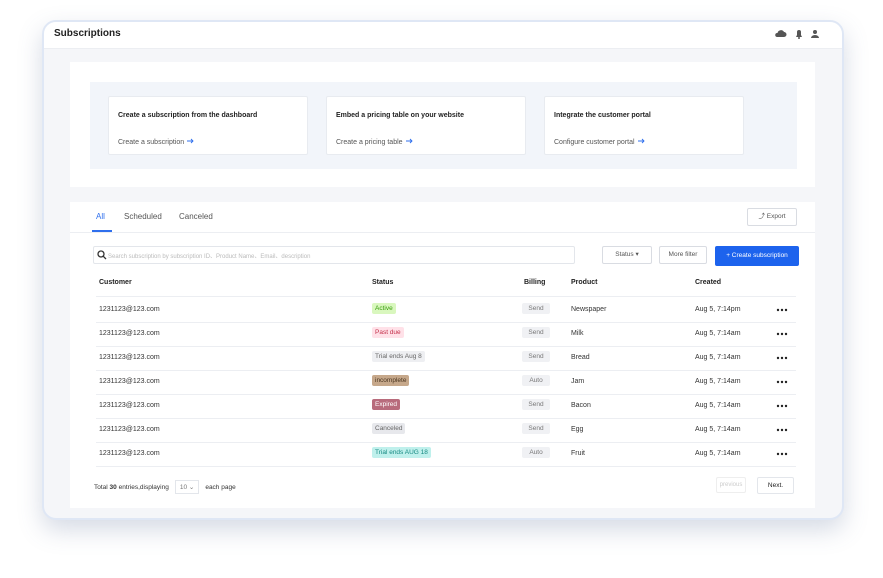 Image resolution: width=883 pixels, height=578 pixels. Describe the element at coordinates (398, 356) in the screenshot. I see `status-badge: Trial ends Aug 8` at that location.